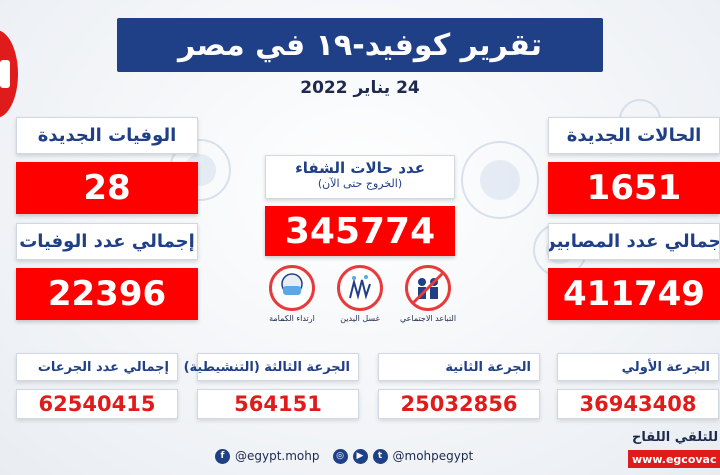 This screenshot has height=475, width=720. I want to click on new-cases-label: الحالات الجديدة, so click(634, 135).